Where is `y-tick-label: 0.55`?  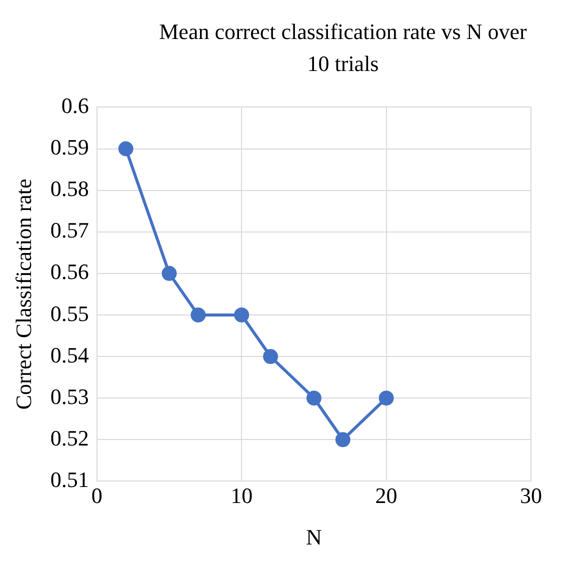 y-tick-label: 0.55 is located at coordinates (69, 313).